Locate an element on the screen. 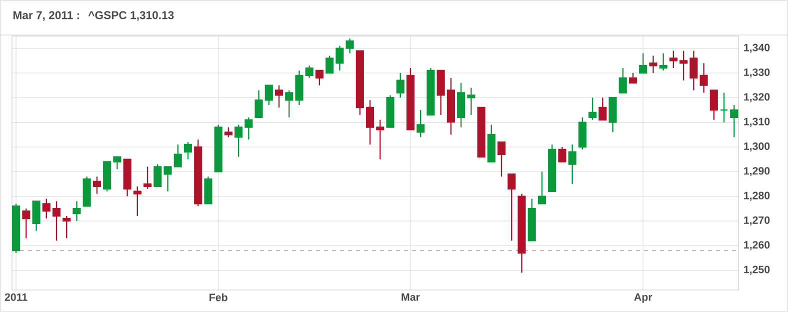 The image size is (788, 312). y-tick-label: 1,310 is located at coordinates (757, 122).